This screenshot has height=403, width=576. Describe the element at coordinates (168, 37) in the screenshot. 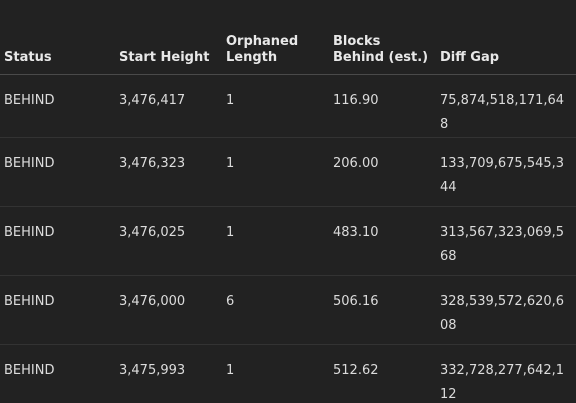

I see `column-header-start-height: Start Height` at that location.